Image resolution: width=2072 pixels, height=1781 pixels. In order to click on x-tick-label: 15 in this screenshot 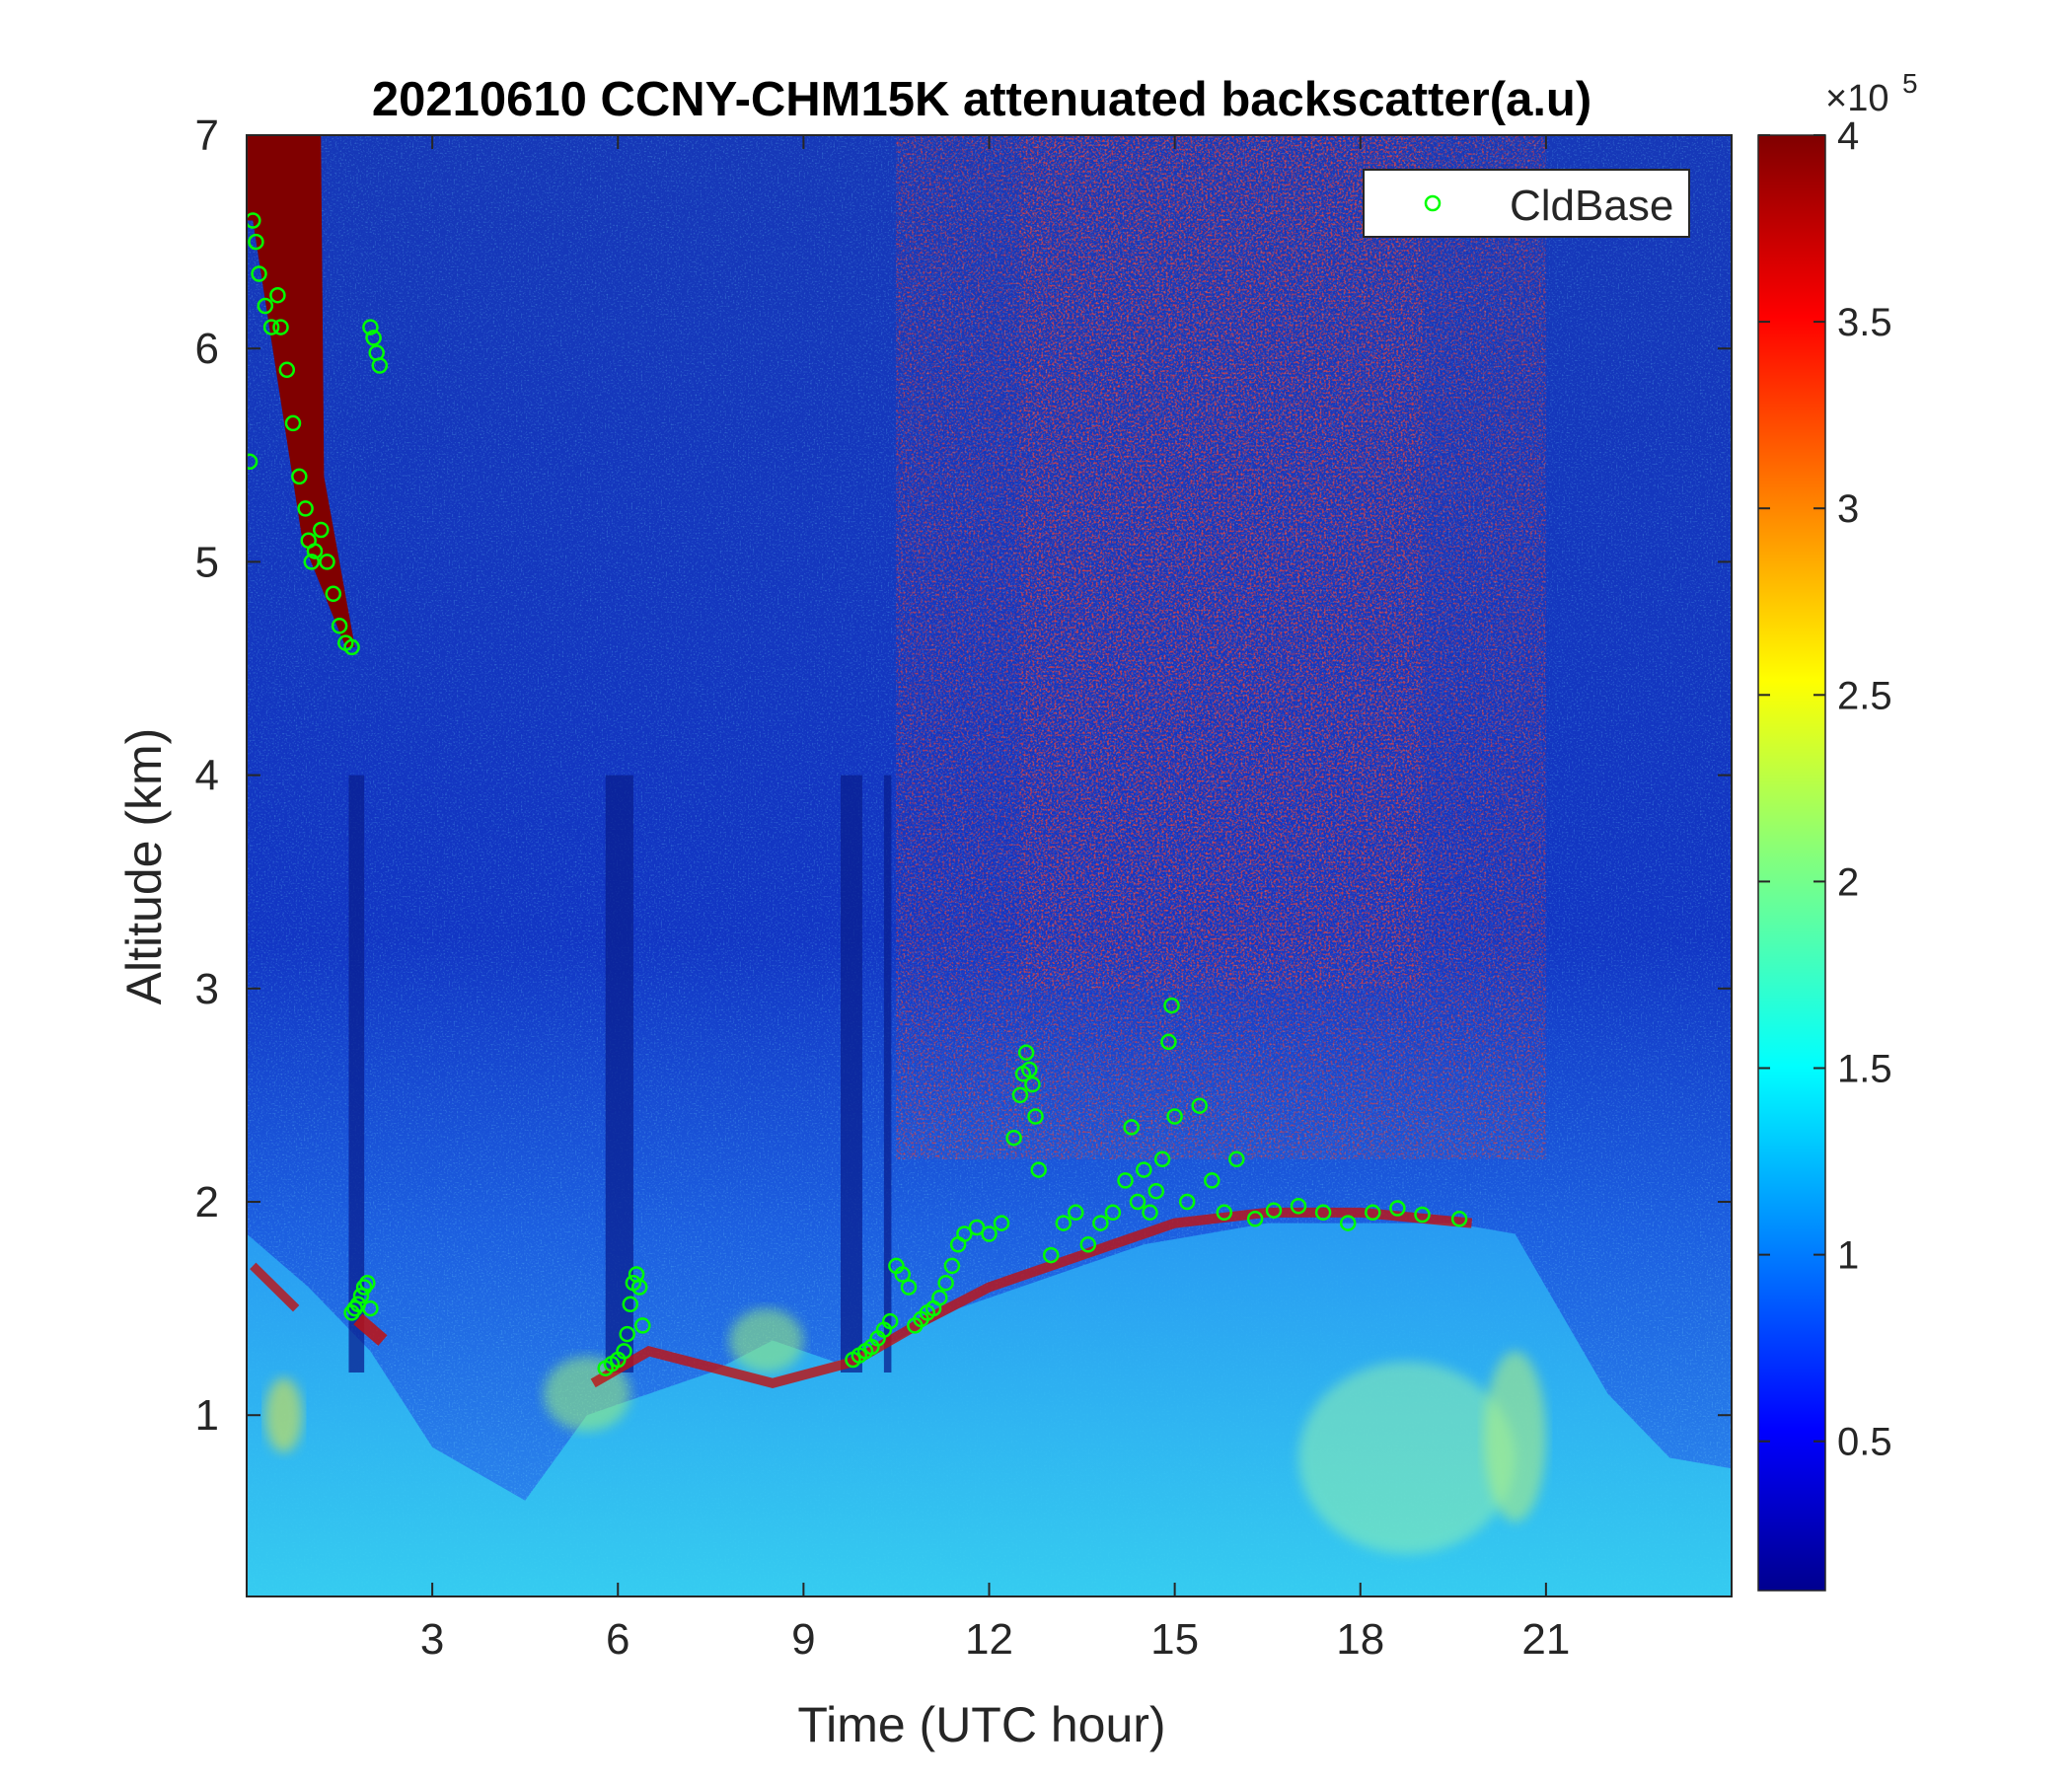, I will do `click(1174, 1639)`.